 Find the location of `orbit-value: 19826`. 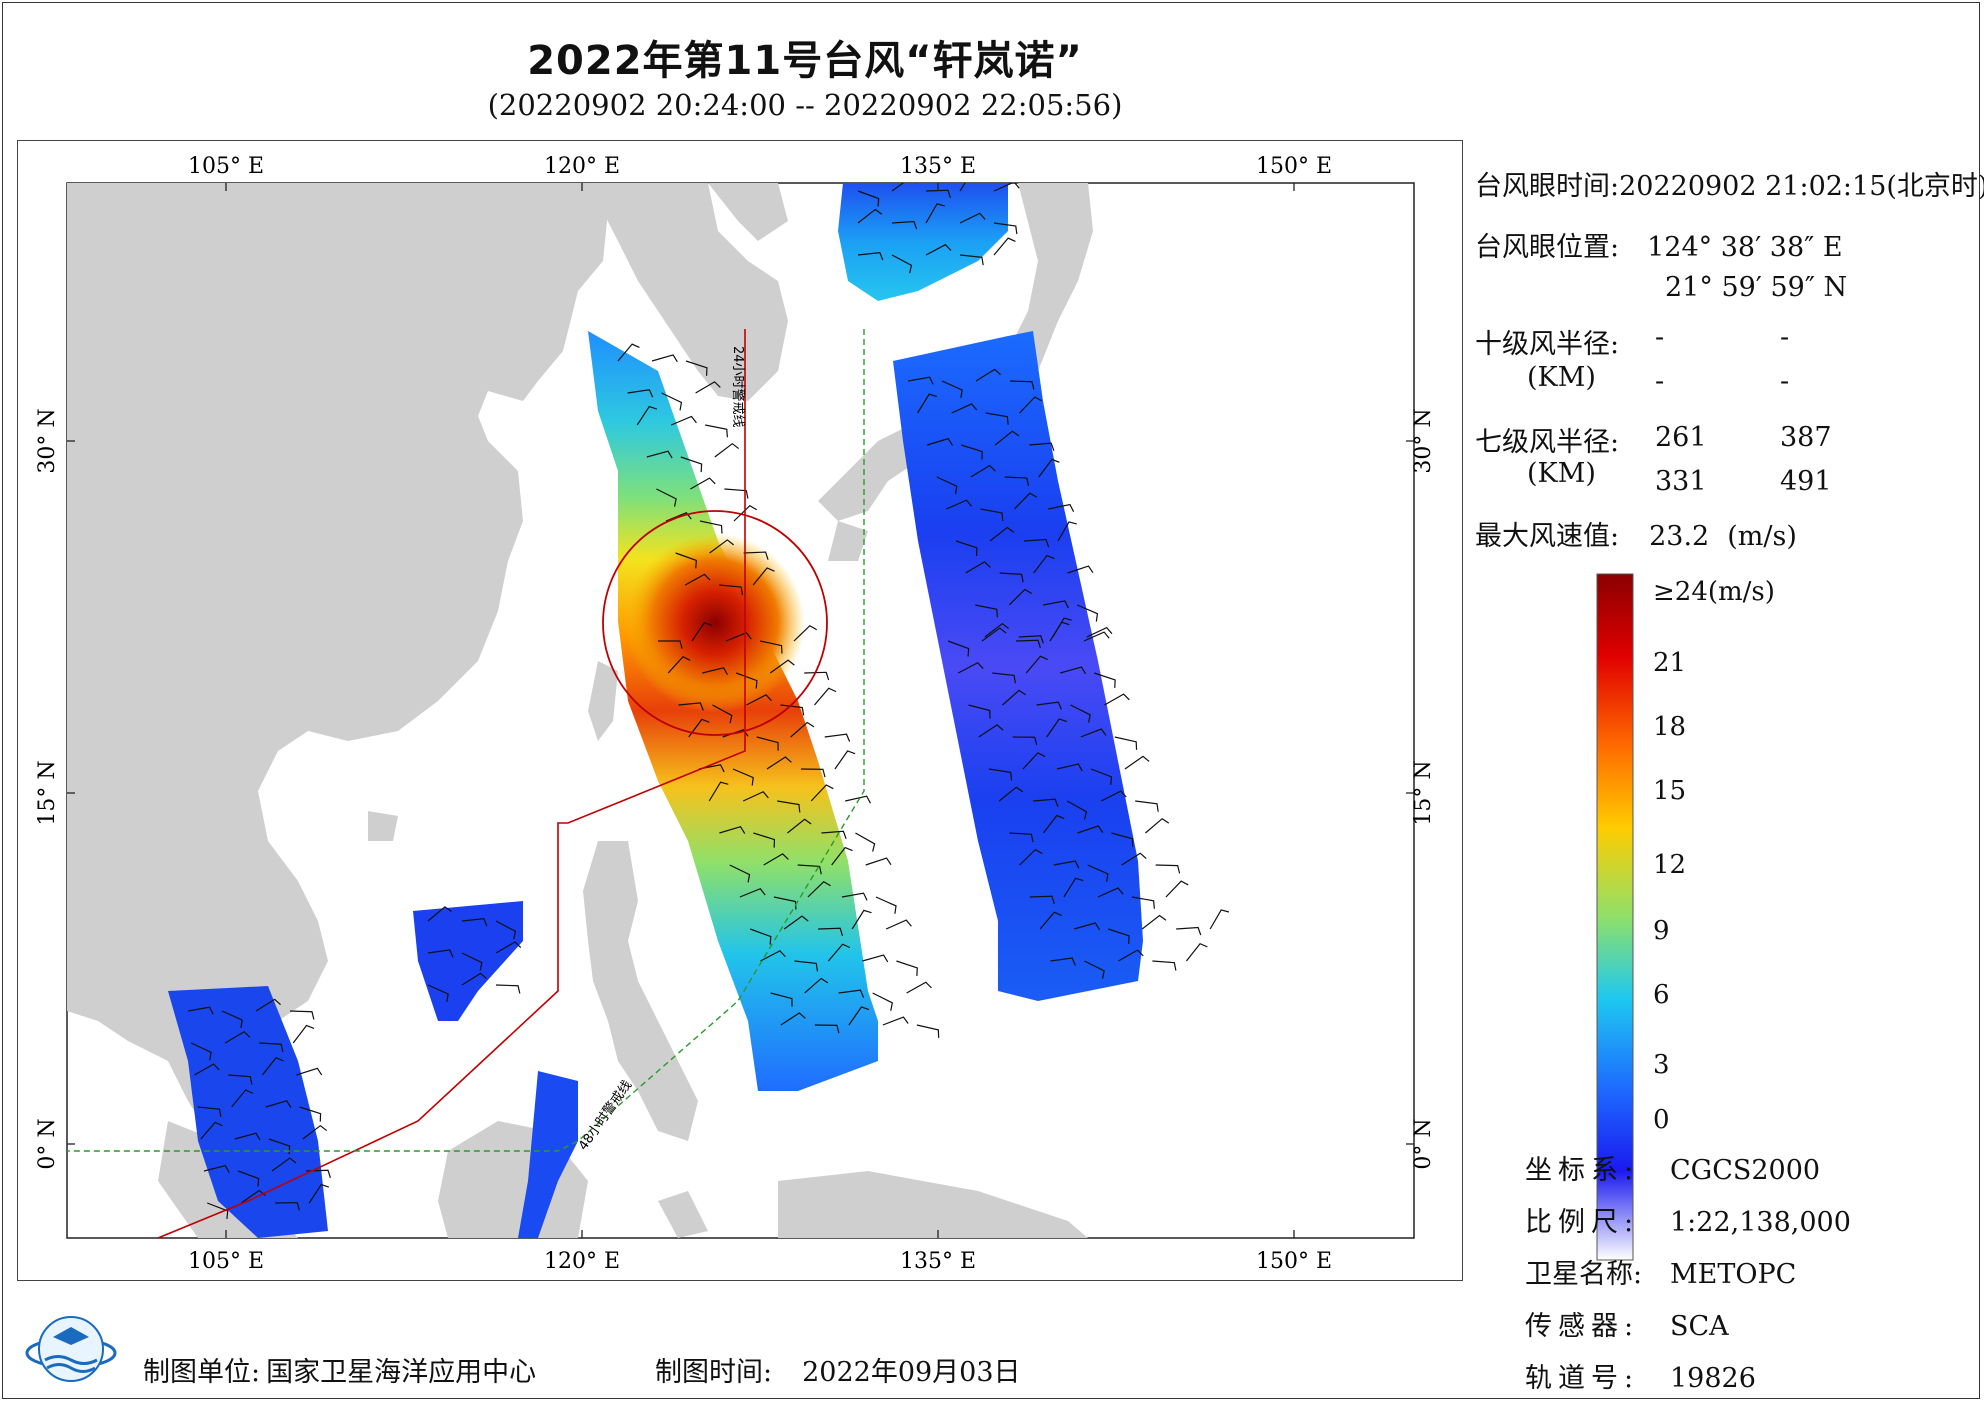

orbit-value: 19826 is located at coordinates (1713, 1378).